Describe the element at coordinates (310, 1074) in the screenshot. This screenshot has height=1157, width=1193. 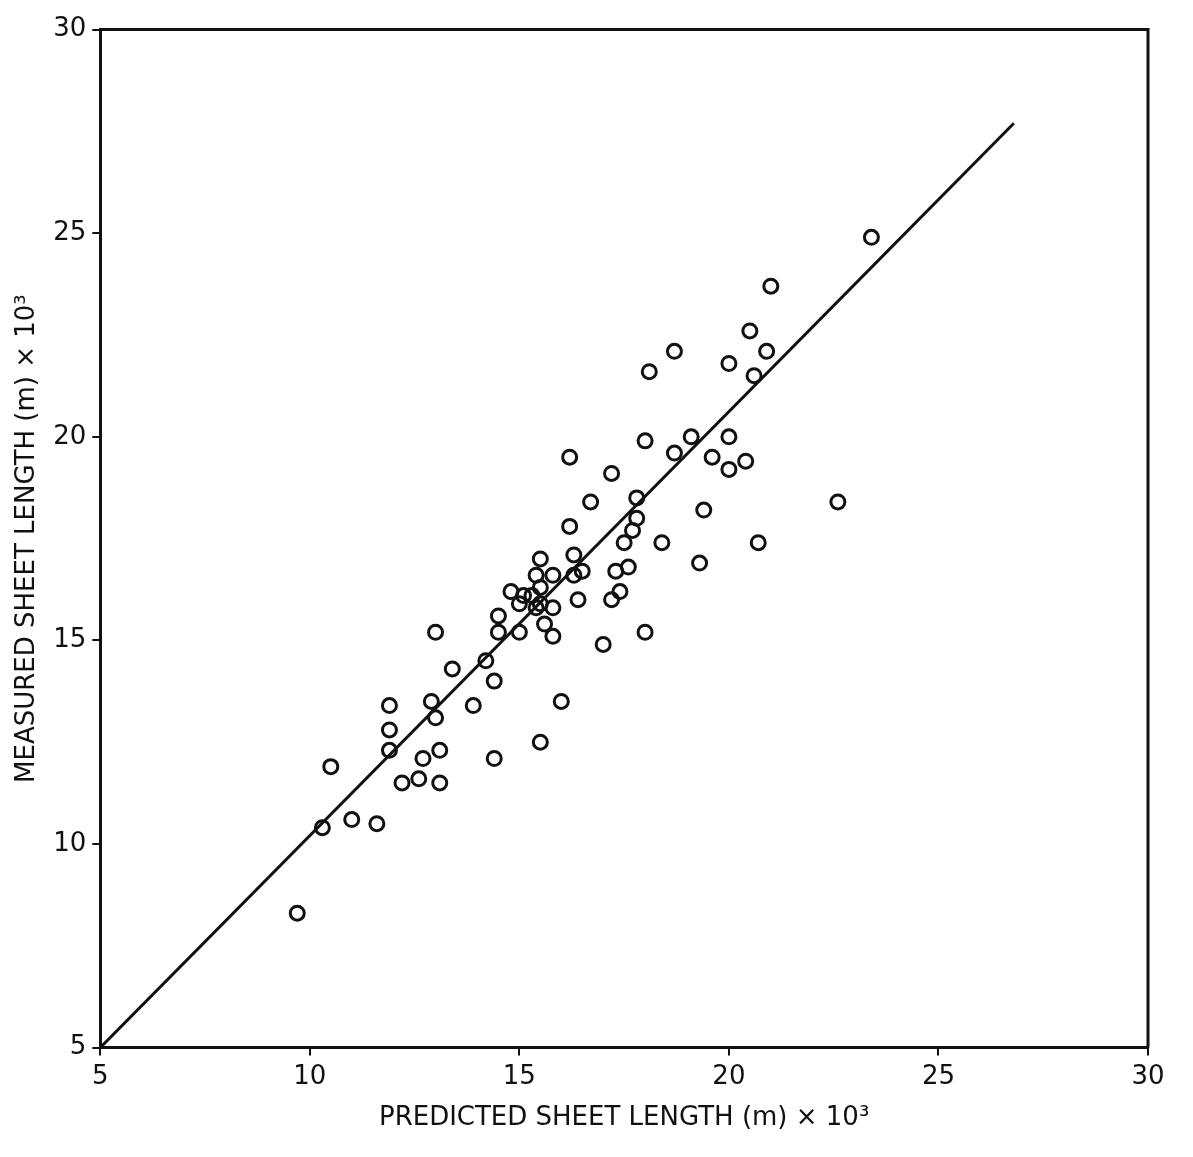
I see `x-tick-label: 10` at that location.